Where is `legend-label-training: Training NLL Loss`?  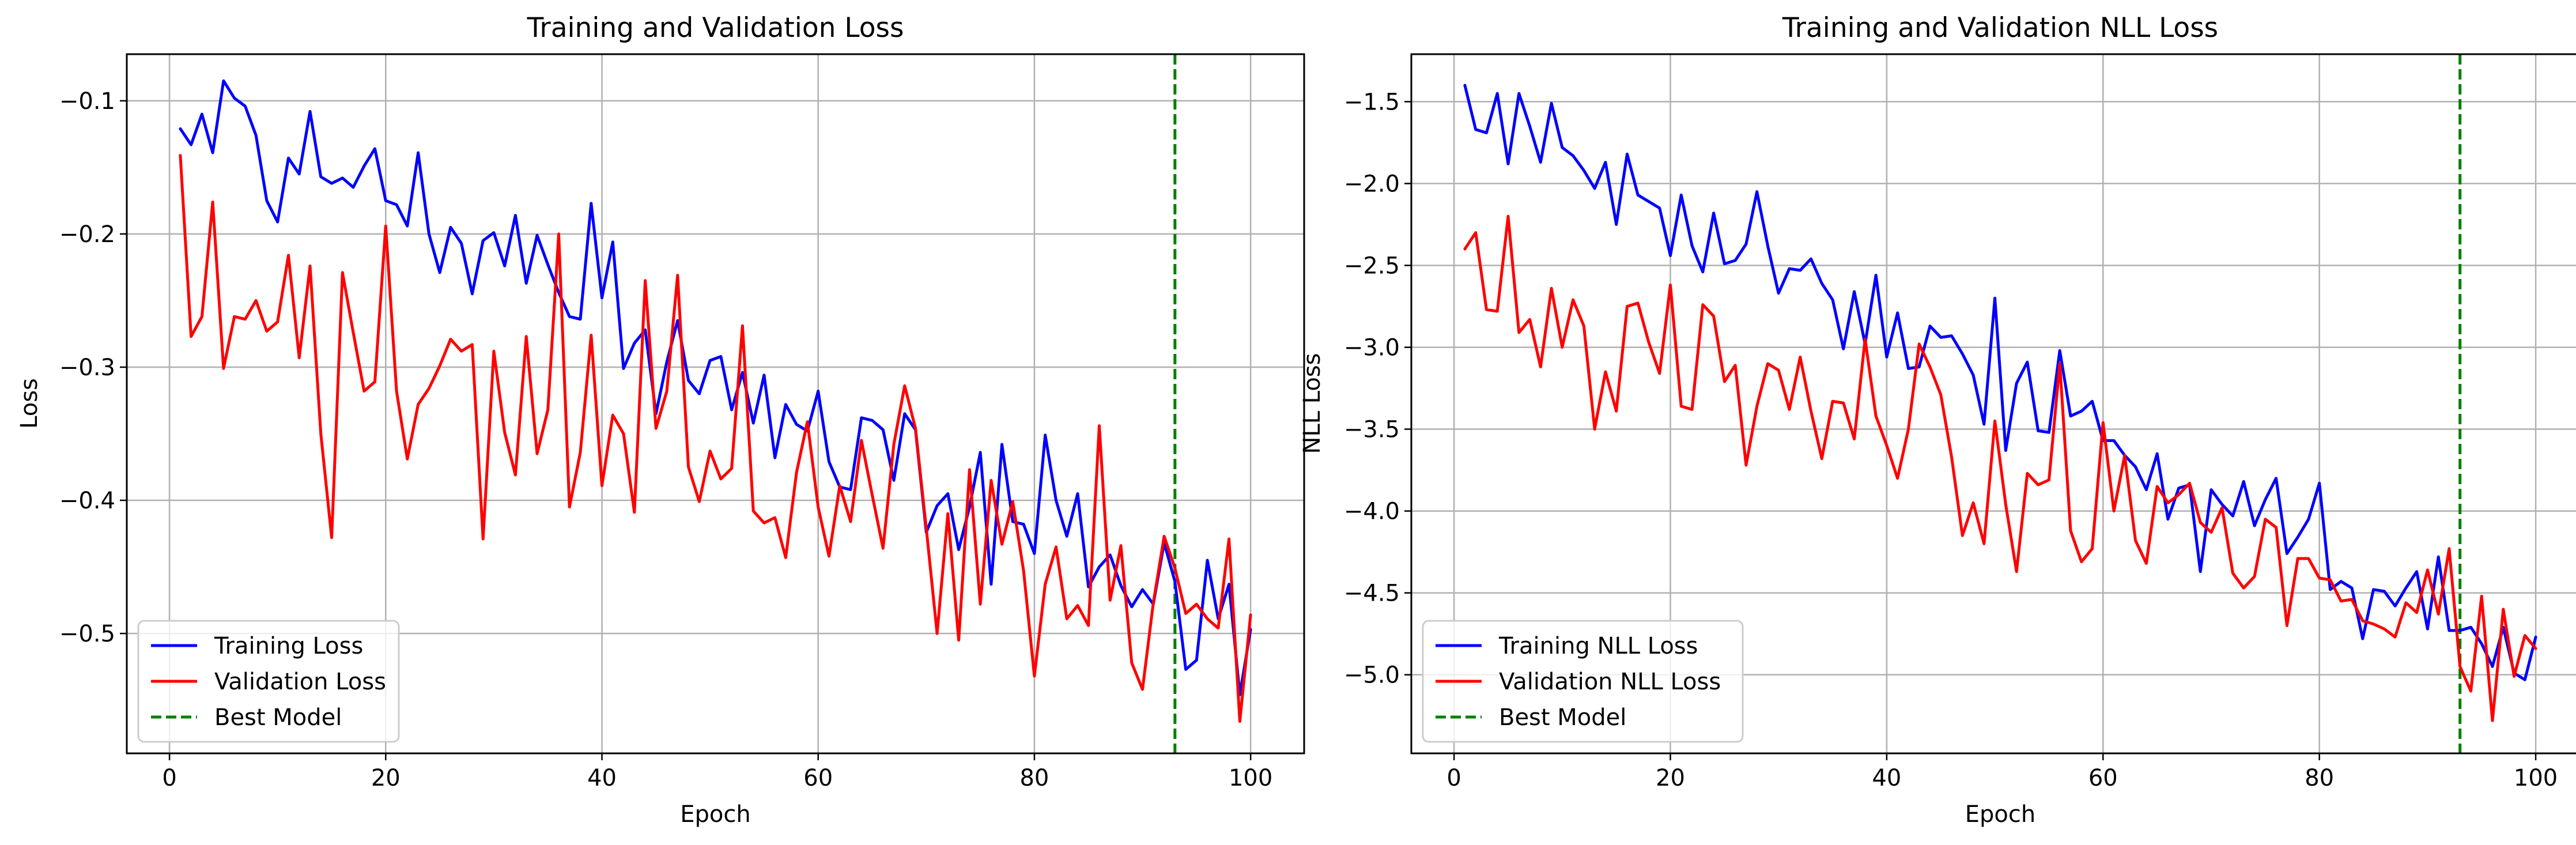 legend-label-training: Training NLL Loss is located at coordinates (1598, 646).